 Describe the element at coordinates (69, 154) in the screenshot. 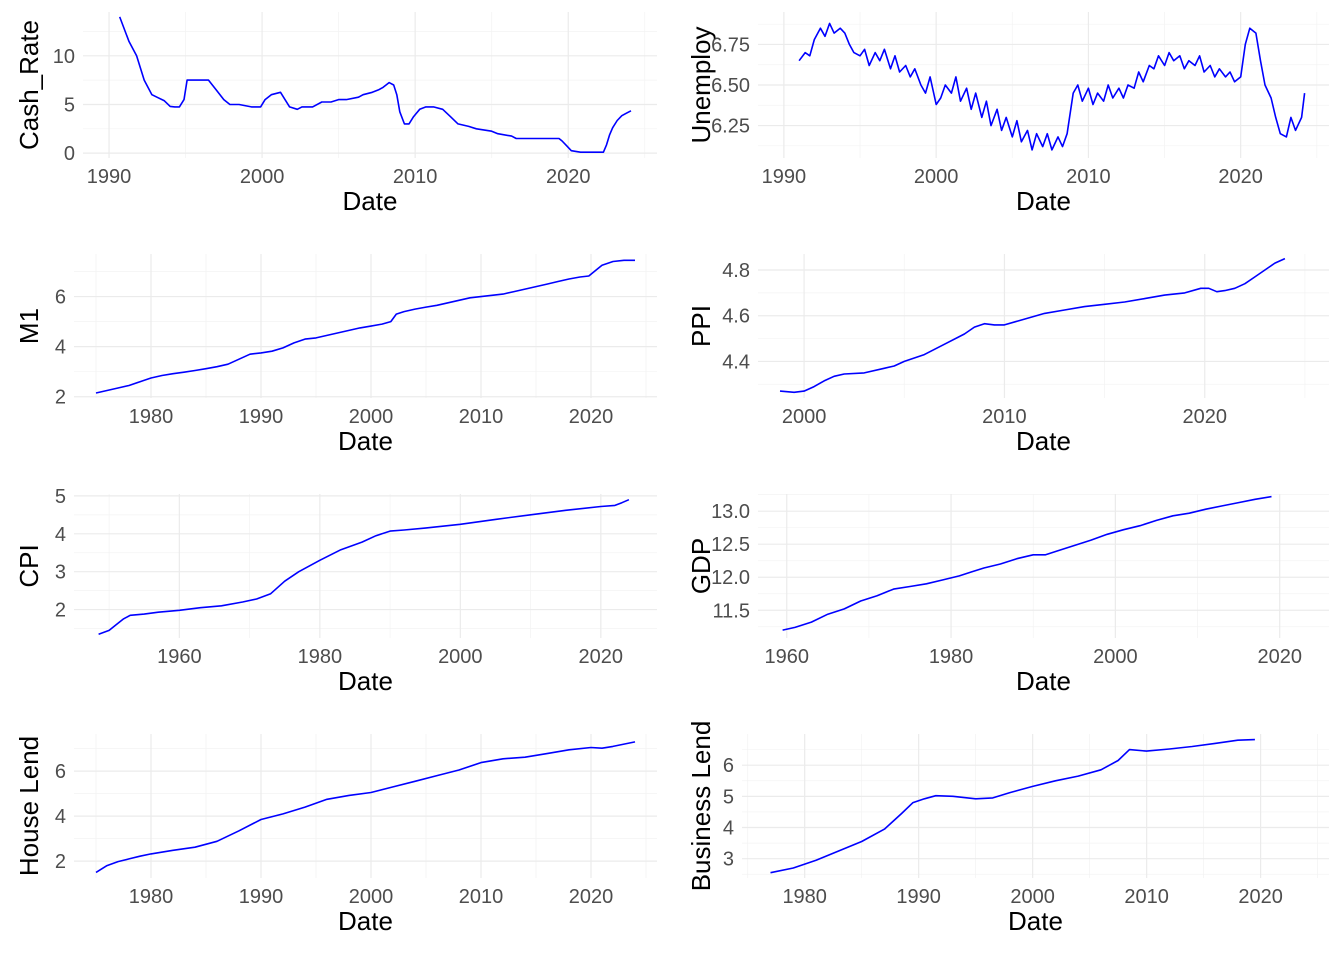

I see `y-tick-label: 0` at that location.